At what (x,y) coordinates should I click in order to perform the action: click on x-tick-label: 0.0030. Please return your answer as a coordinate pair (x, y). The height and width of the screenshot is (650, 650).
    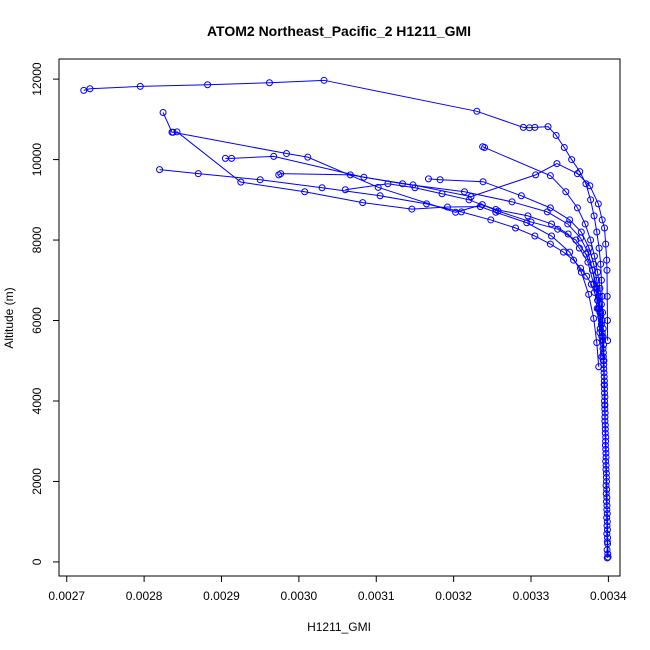
    Looking at the image, I should click on (299, 596).